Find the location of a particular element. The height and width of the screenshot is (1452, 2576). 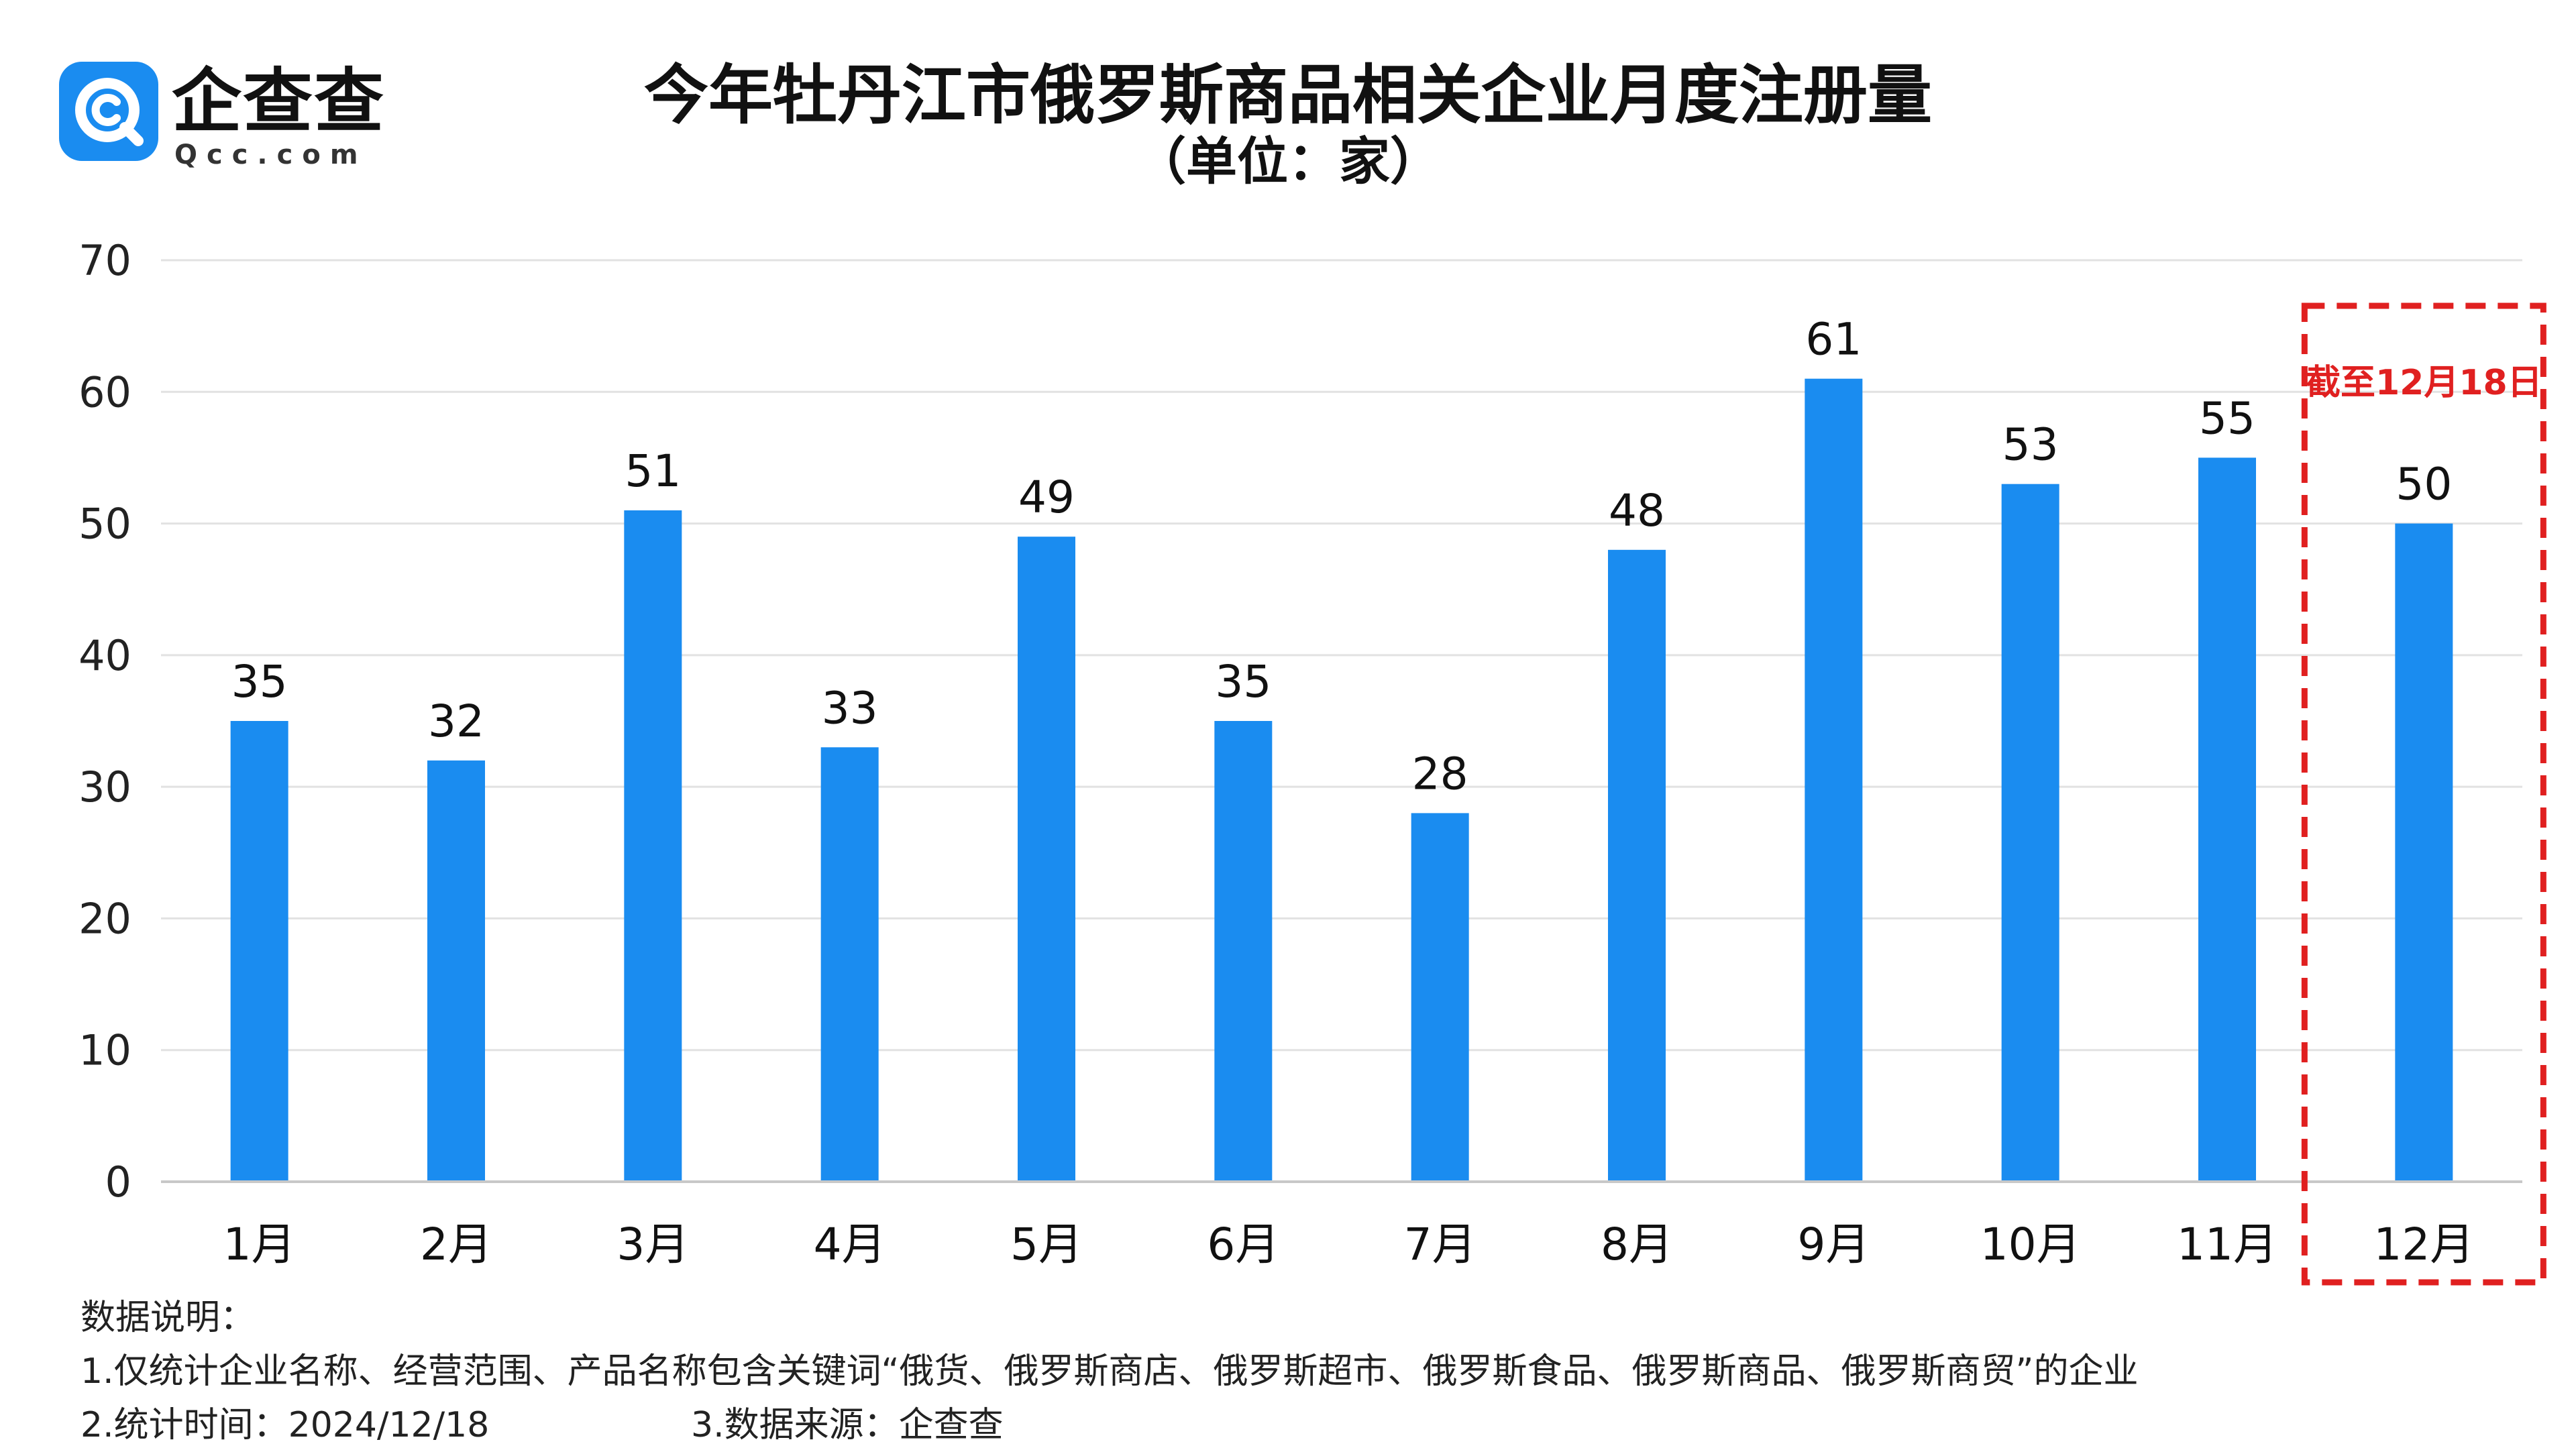

x-tick-label: 6月 is located at coordinates (1243, 1244).